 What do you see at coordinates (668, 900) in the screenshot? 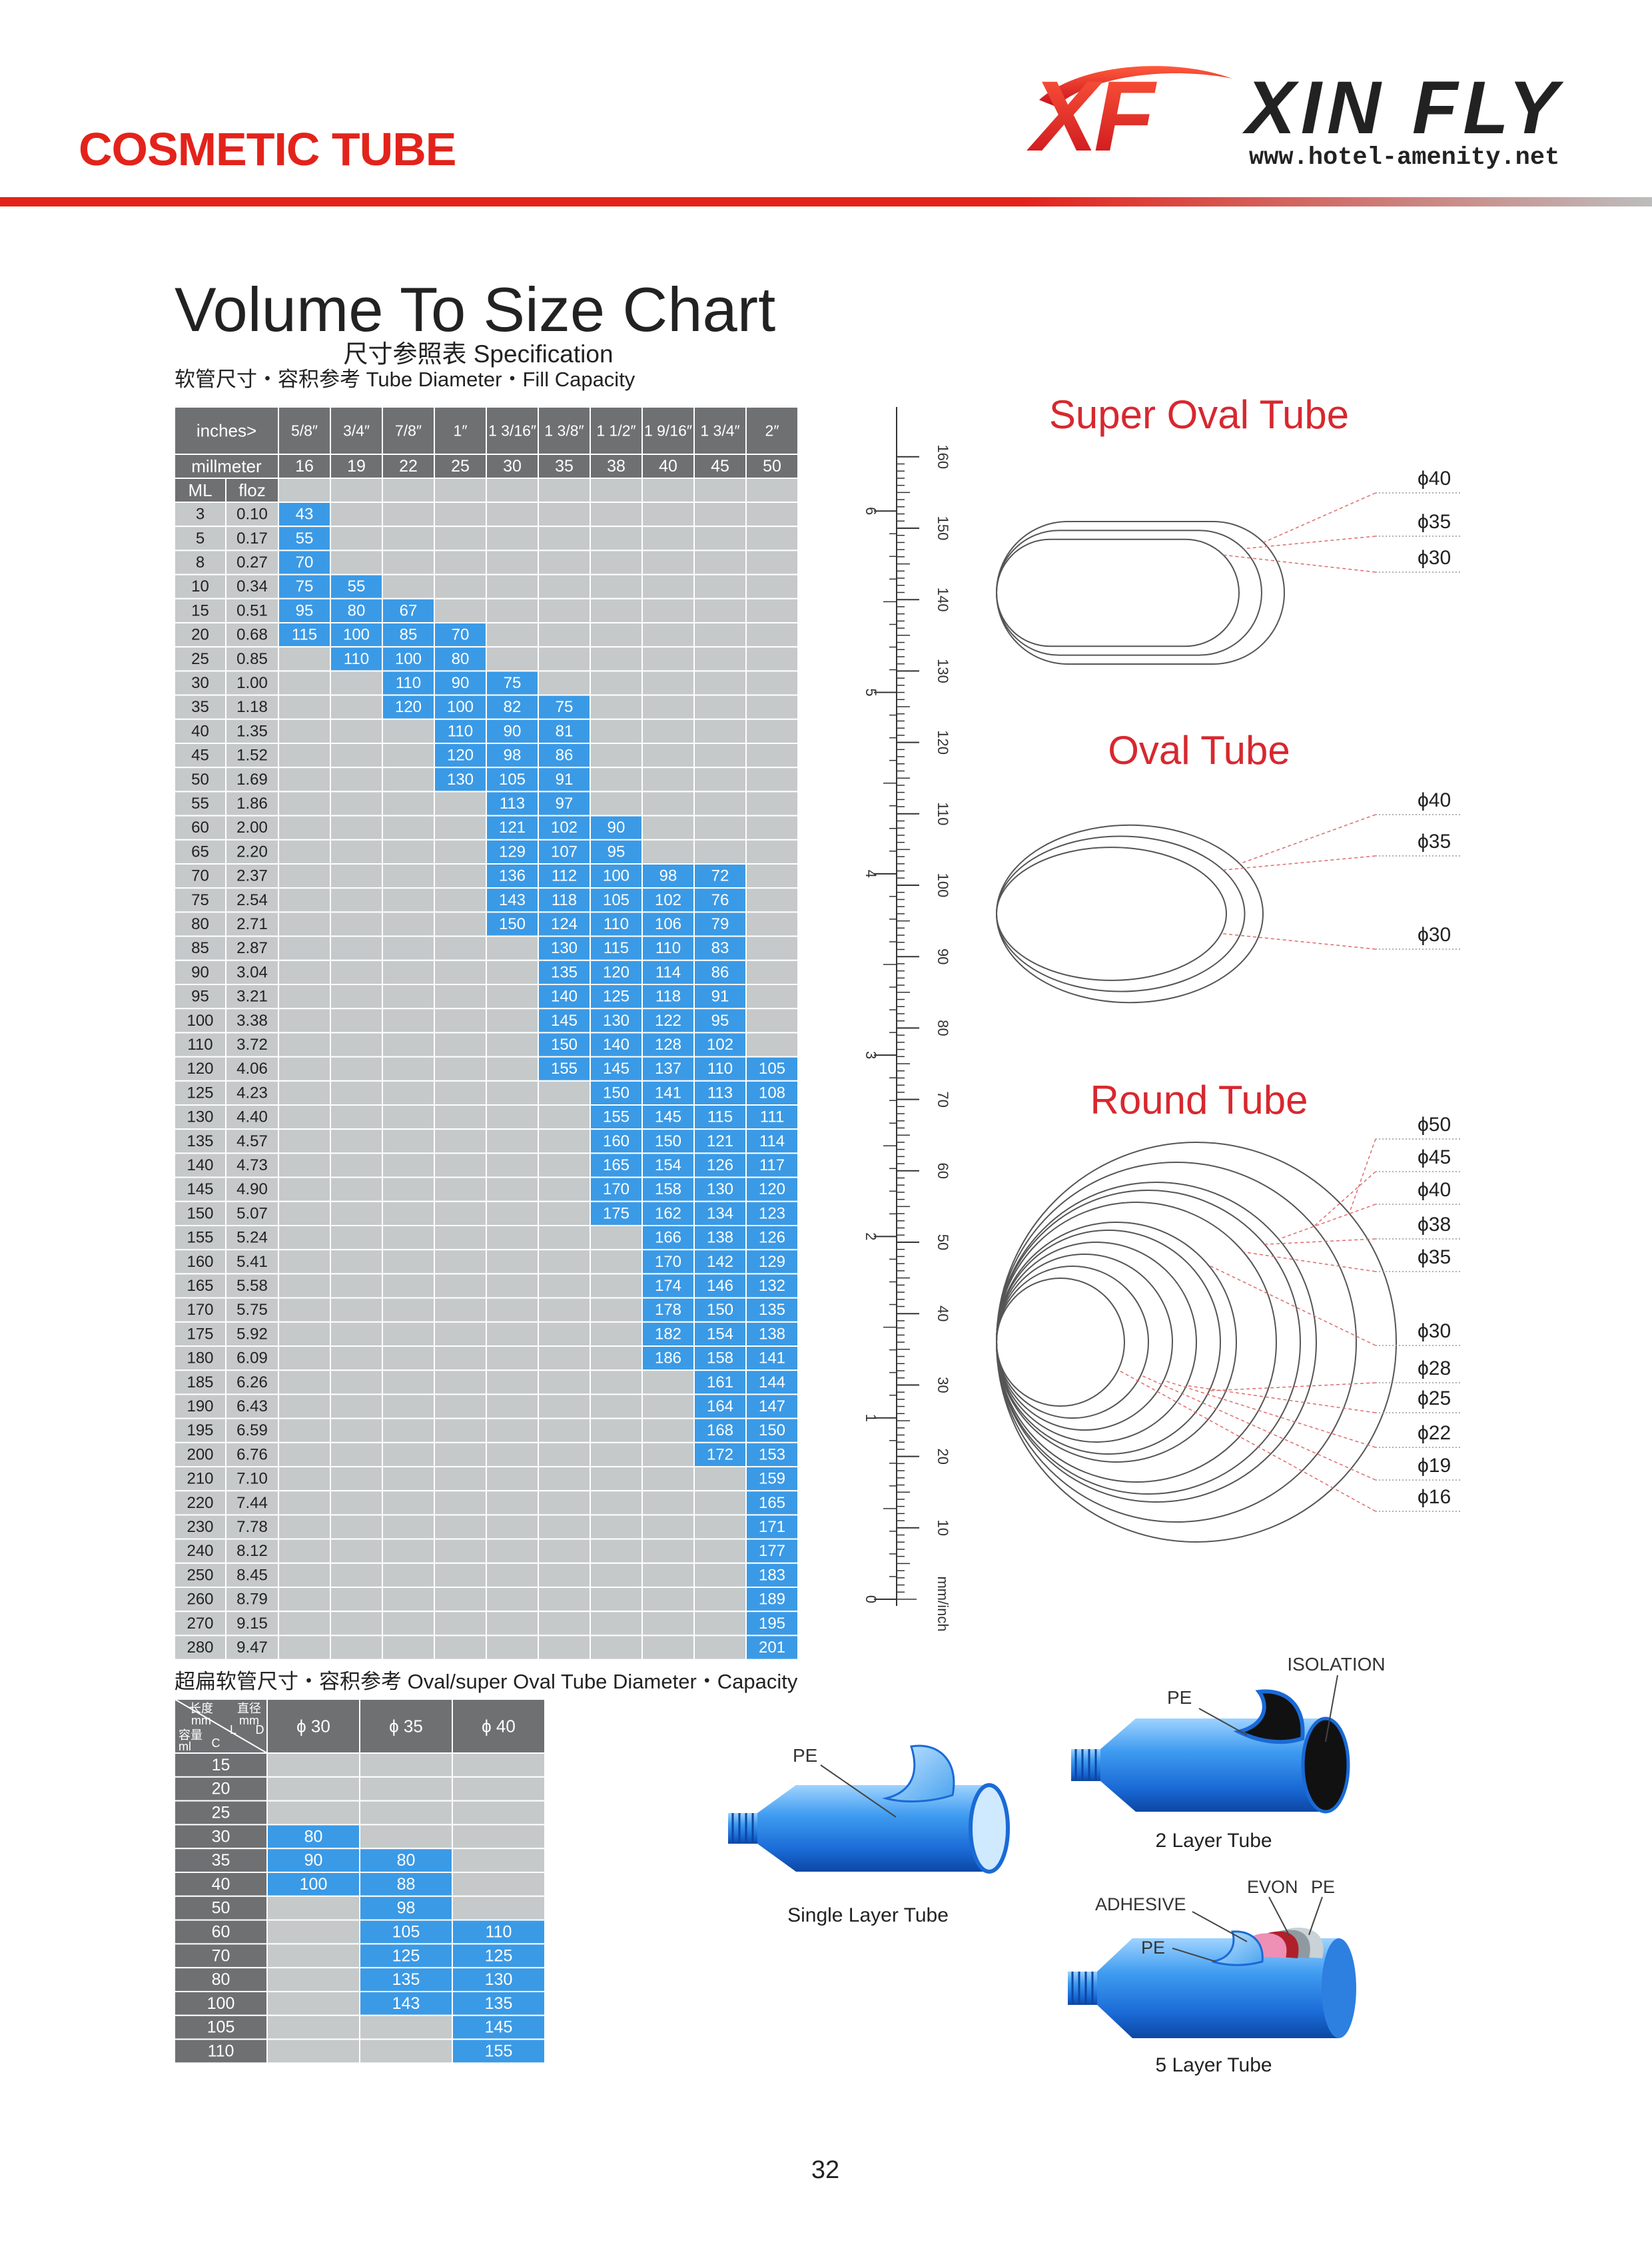
I see `capacity-cell: 102` at bounding box center [668, 900].